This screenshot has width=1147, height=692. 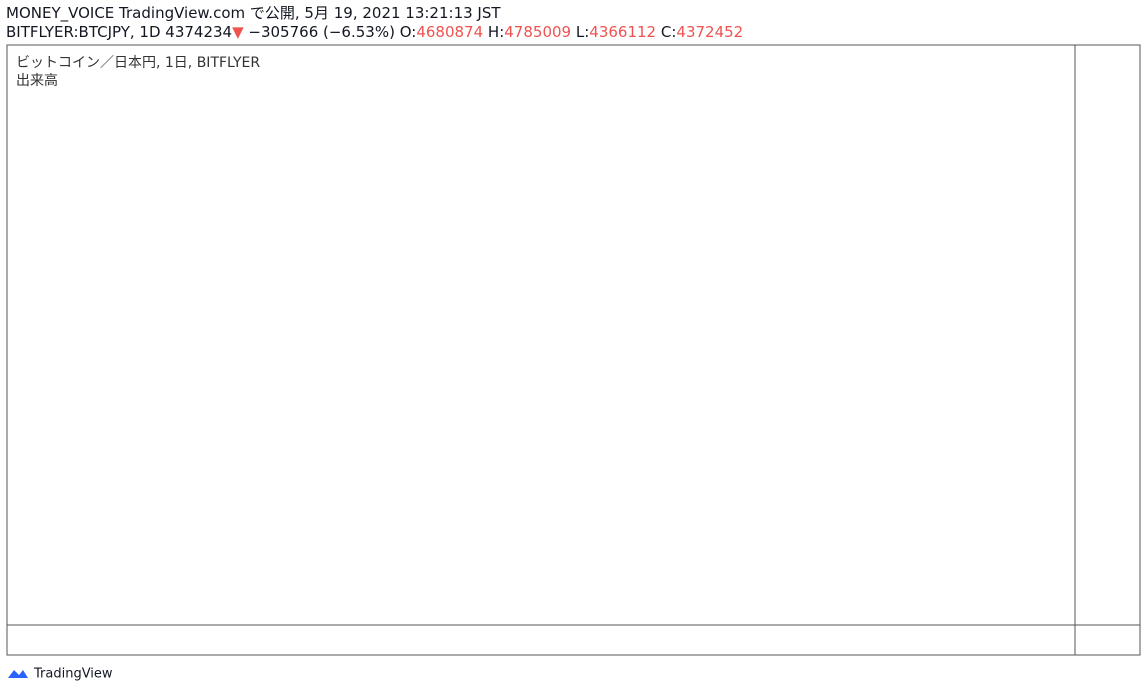 I want to click on volume-legend: 出来高, so click(x=37, y=80).